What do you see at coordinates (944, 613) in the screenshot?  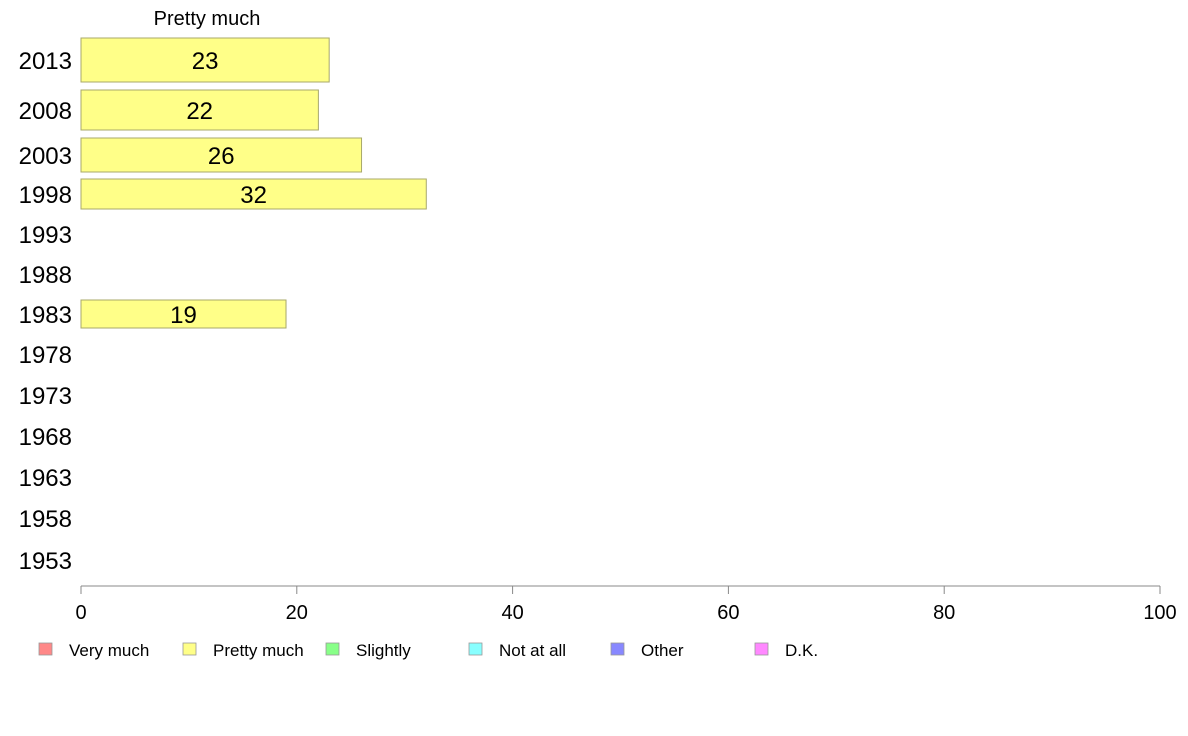 I see `x-tick-label-80: 80` at bounding box center [944, 613].